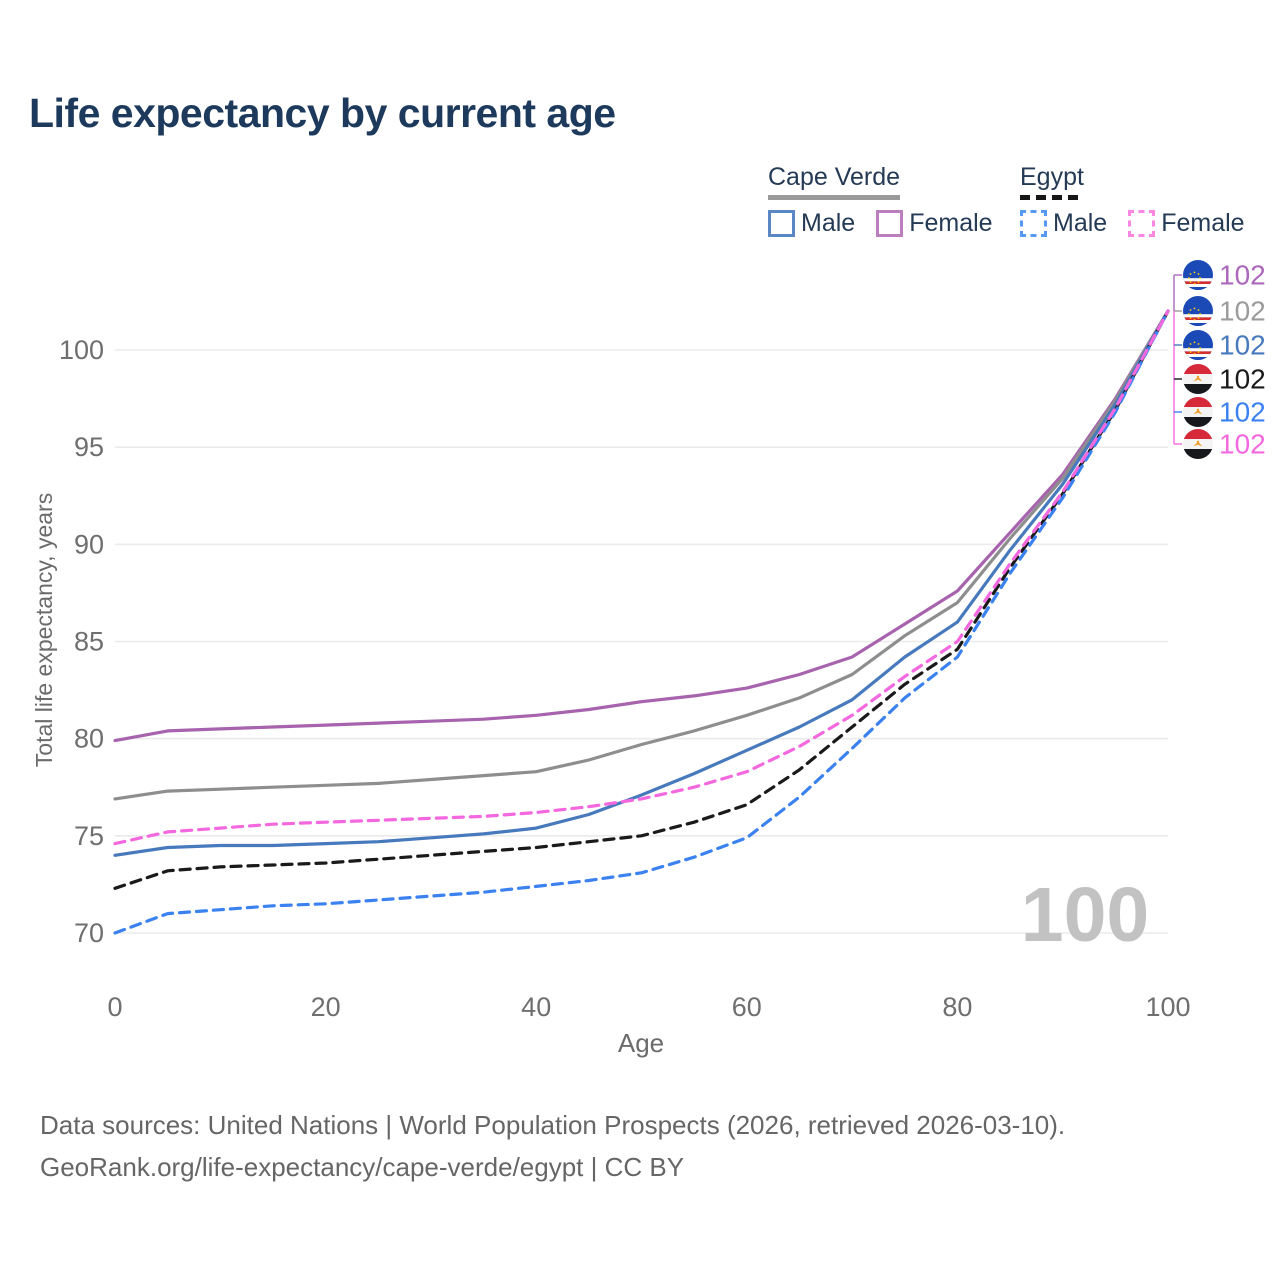 The image size is (1280, 1280). What do you see at coordinates (89, 447) in the screenshot?
I see `y-tick-label: 95` at bounding box center [89, 447].